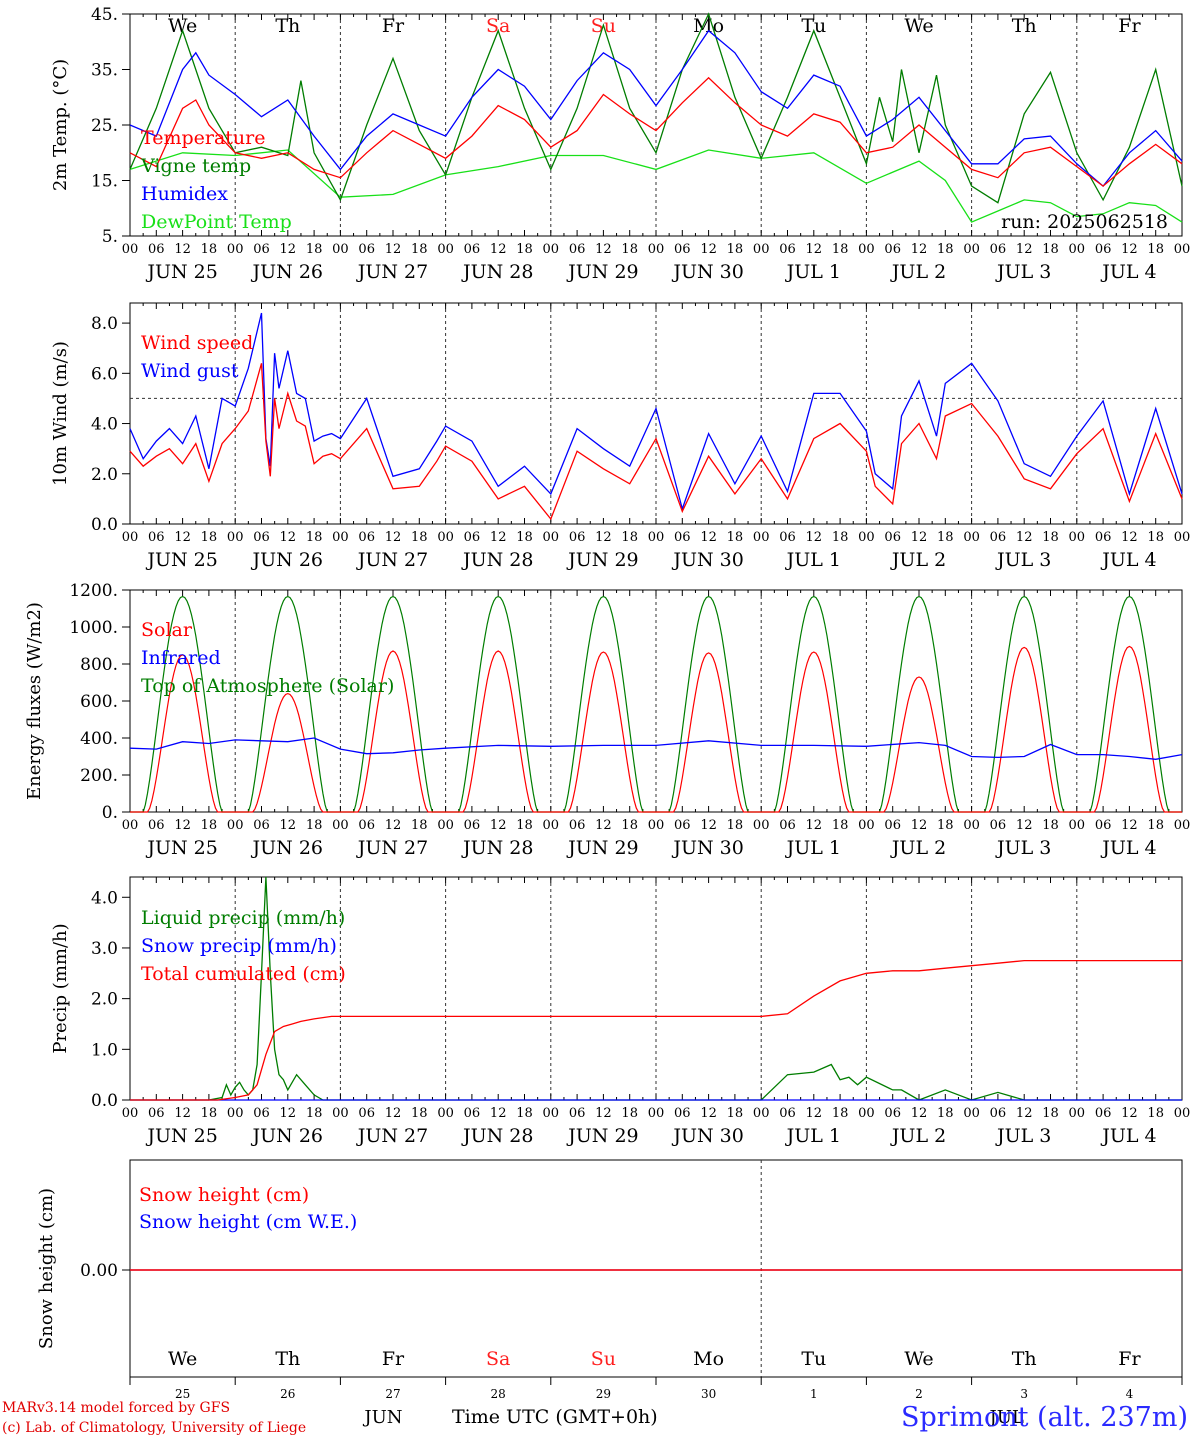  I want to click on y-axis-label: Energy fluxes (W/m2), so click(34, 701).